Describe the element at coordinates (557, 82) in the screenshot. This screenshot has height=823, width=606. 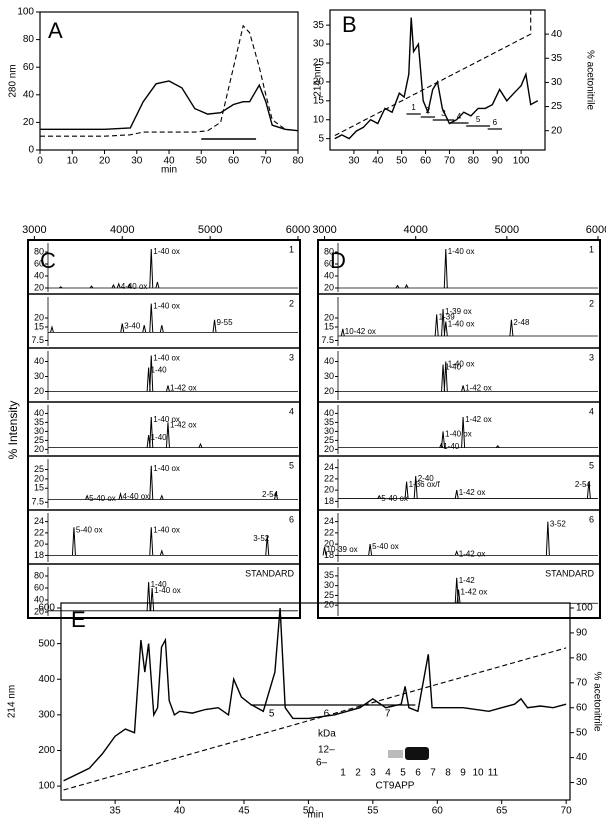
I see `y2-tick-label: 30` at that location.